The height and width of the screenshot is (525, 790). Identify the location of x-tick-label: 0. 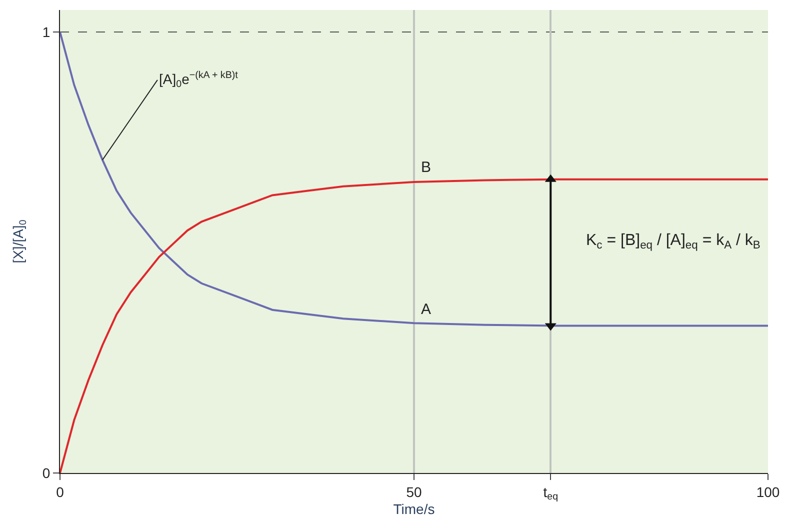
(60, 492).